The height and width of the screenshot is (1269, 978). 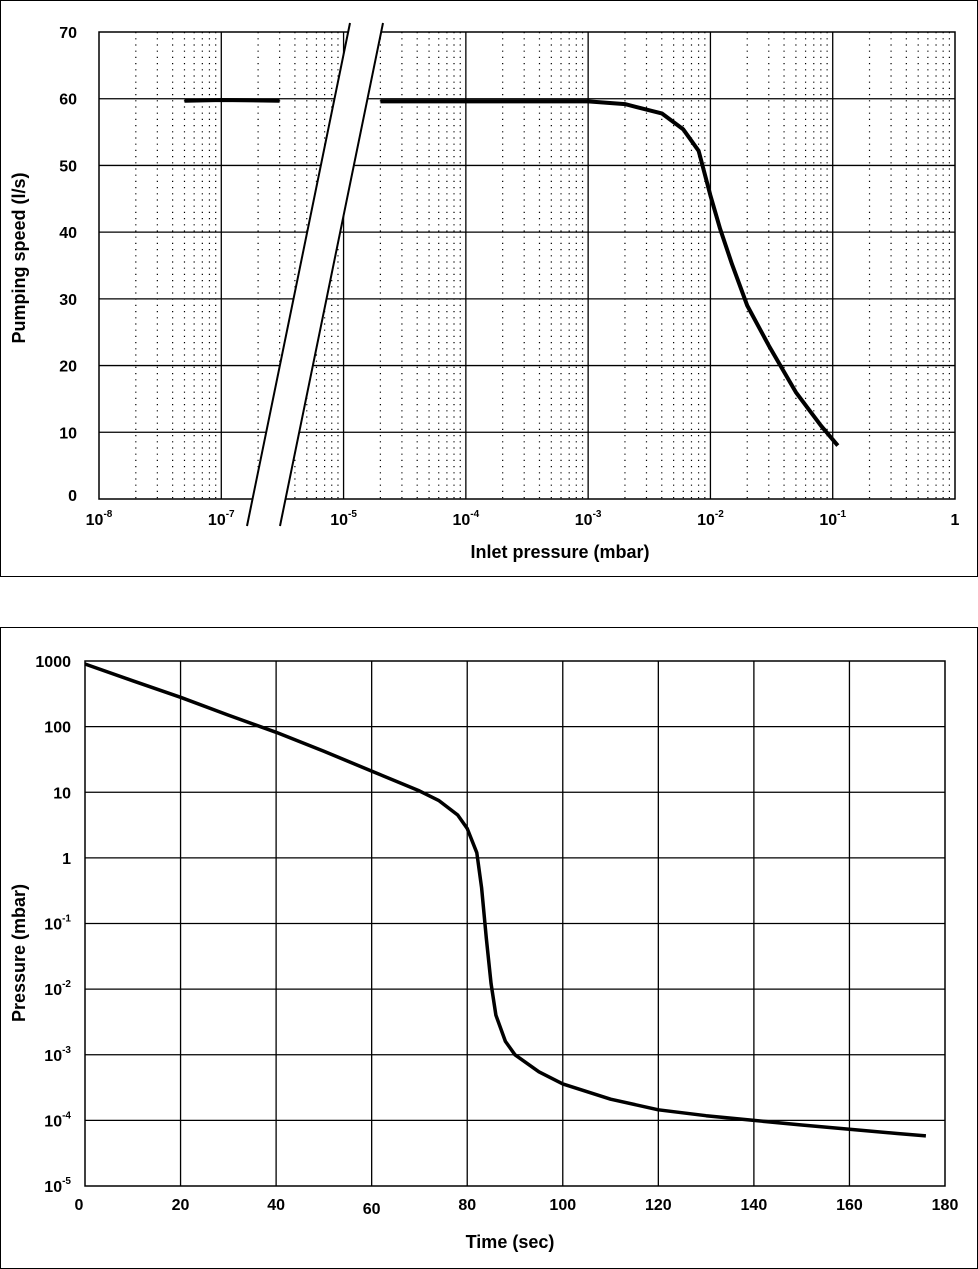 I want to click on x-tick-label: 40, so click(x=276, y=1205).